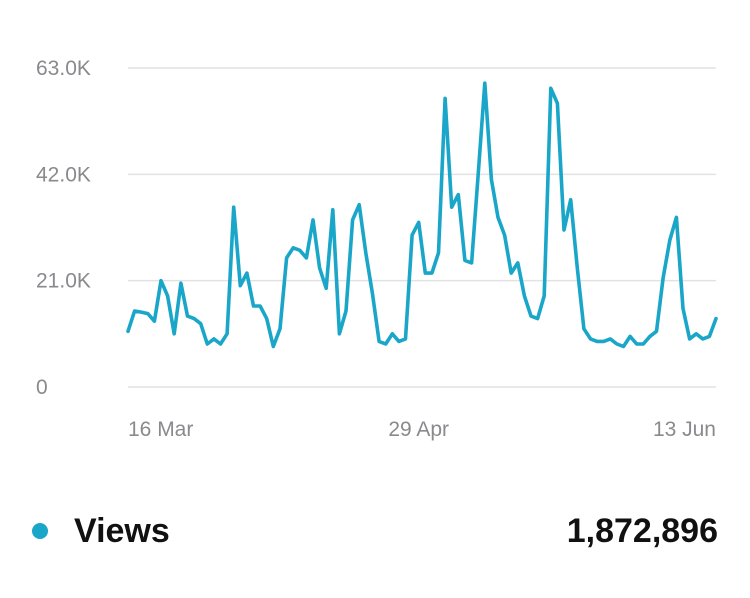 This screenshot has width=750, height=598. I want to click on legend-label: Views, so click(122, 530).